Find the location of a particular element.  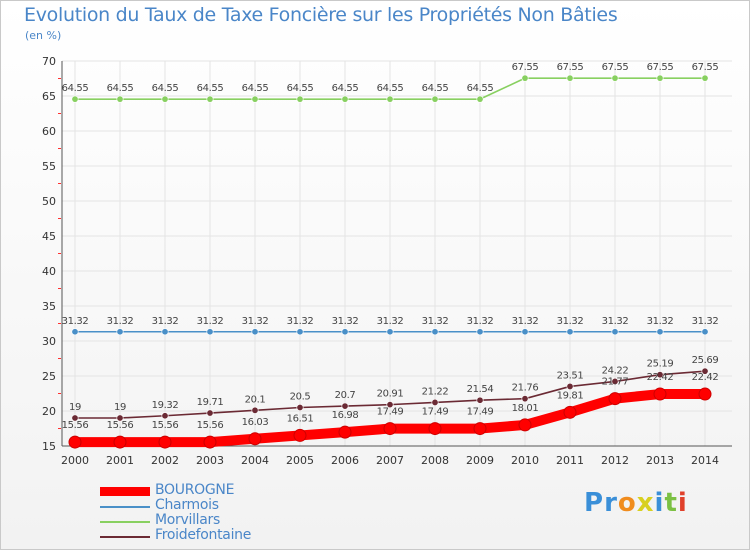

data-point-bourogne-2010 is located at coordinates (525, 425).